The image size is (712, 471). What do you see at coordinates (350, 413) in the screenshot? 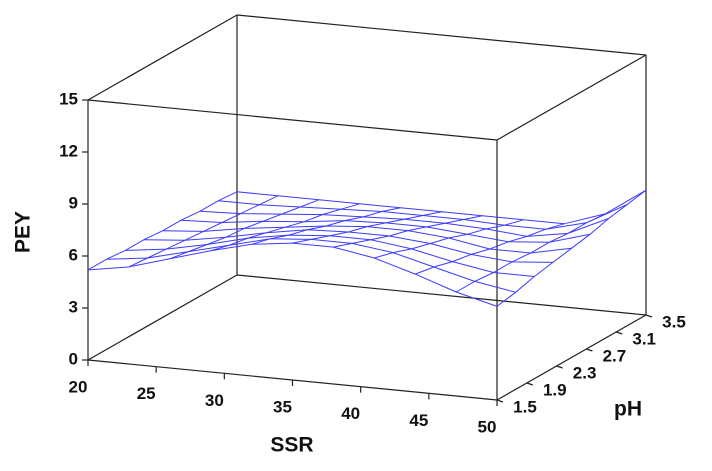
I see `x-tick-label: 40` at bounding box center [350, 413].